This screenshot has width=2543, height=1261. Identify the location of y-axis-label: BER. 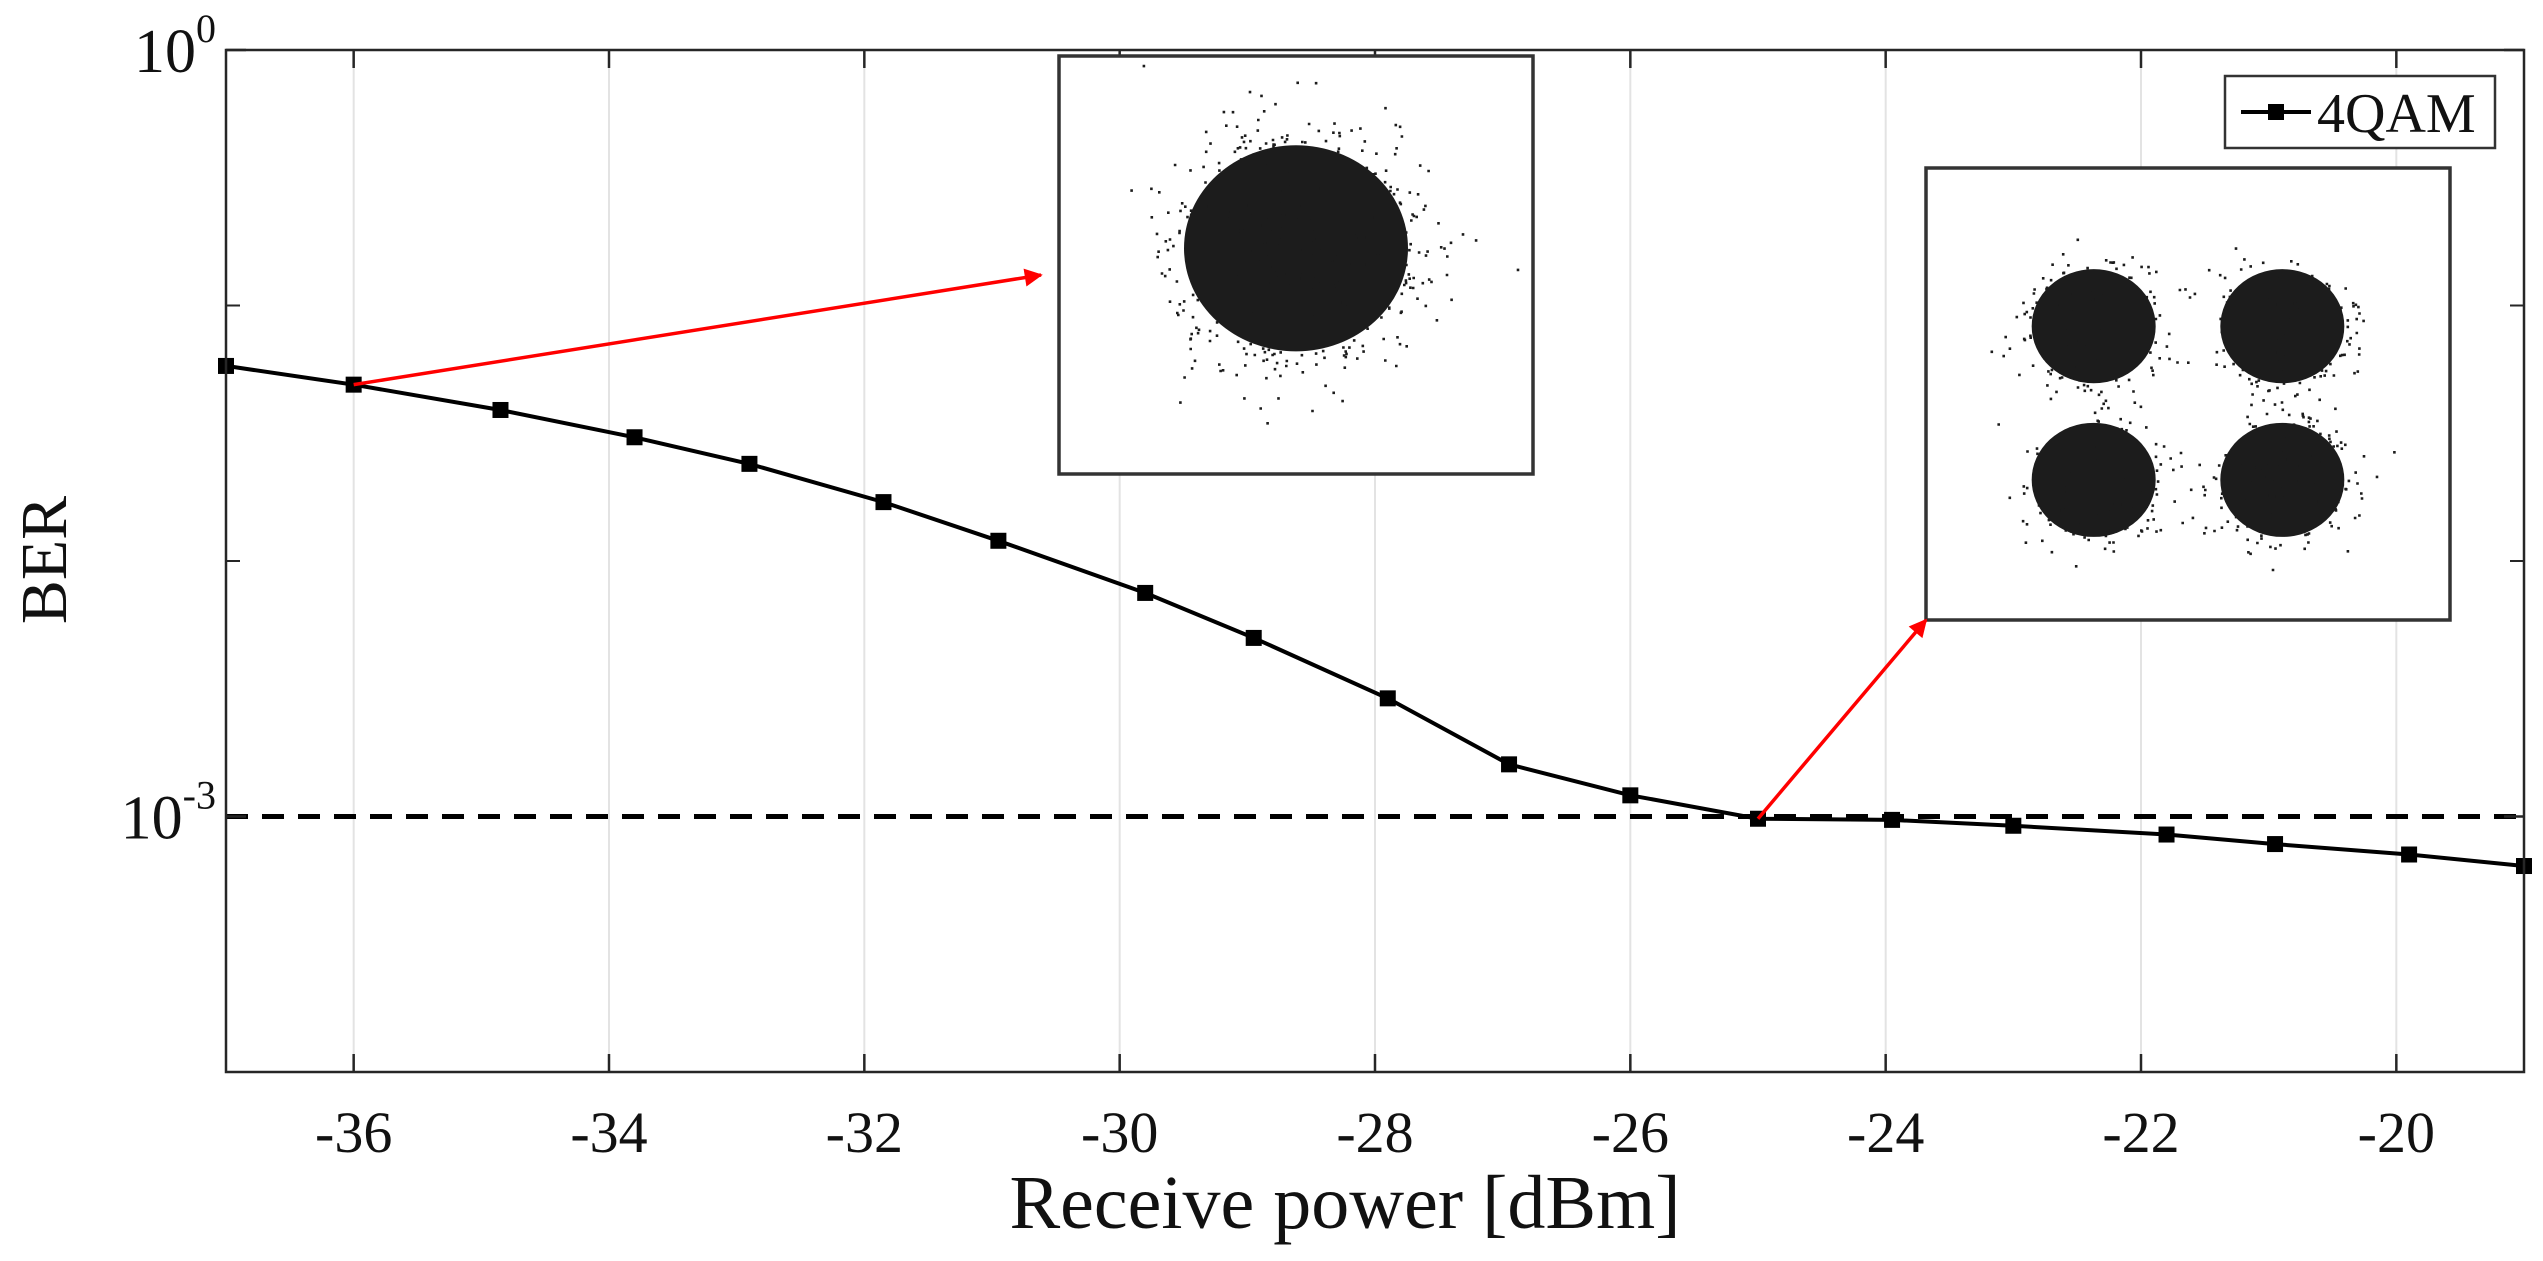
(44, 560).